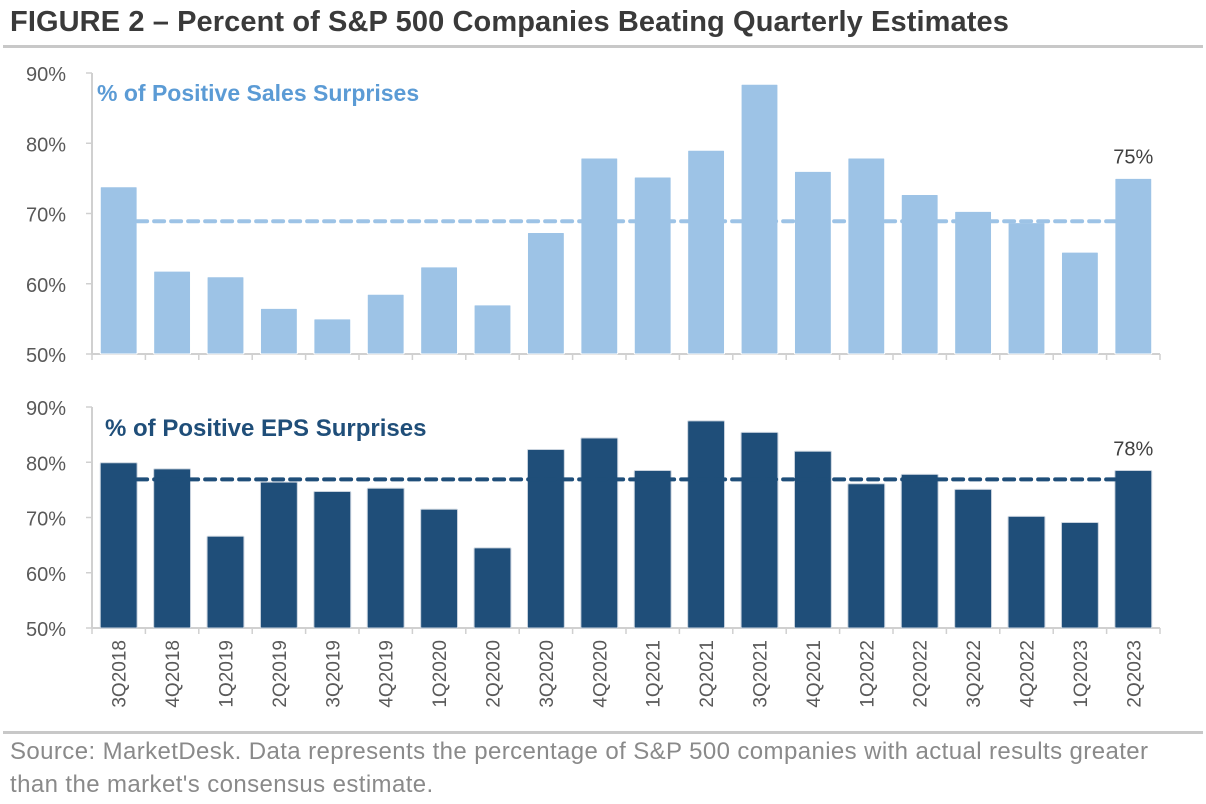 This screenshot has height=804, width=1206. What do you see at coordinates (707, 674) in the screenshot?
I see `x-tick-label: 2Q2021` at bounding box center [707, 674].